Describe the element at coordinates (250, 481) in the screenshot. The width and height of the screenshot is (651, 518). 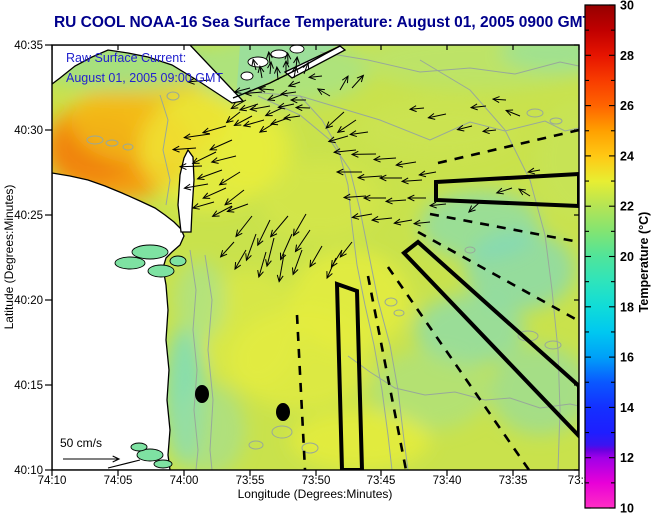
I see `x-tick-label: 73:55` at that location.